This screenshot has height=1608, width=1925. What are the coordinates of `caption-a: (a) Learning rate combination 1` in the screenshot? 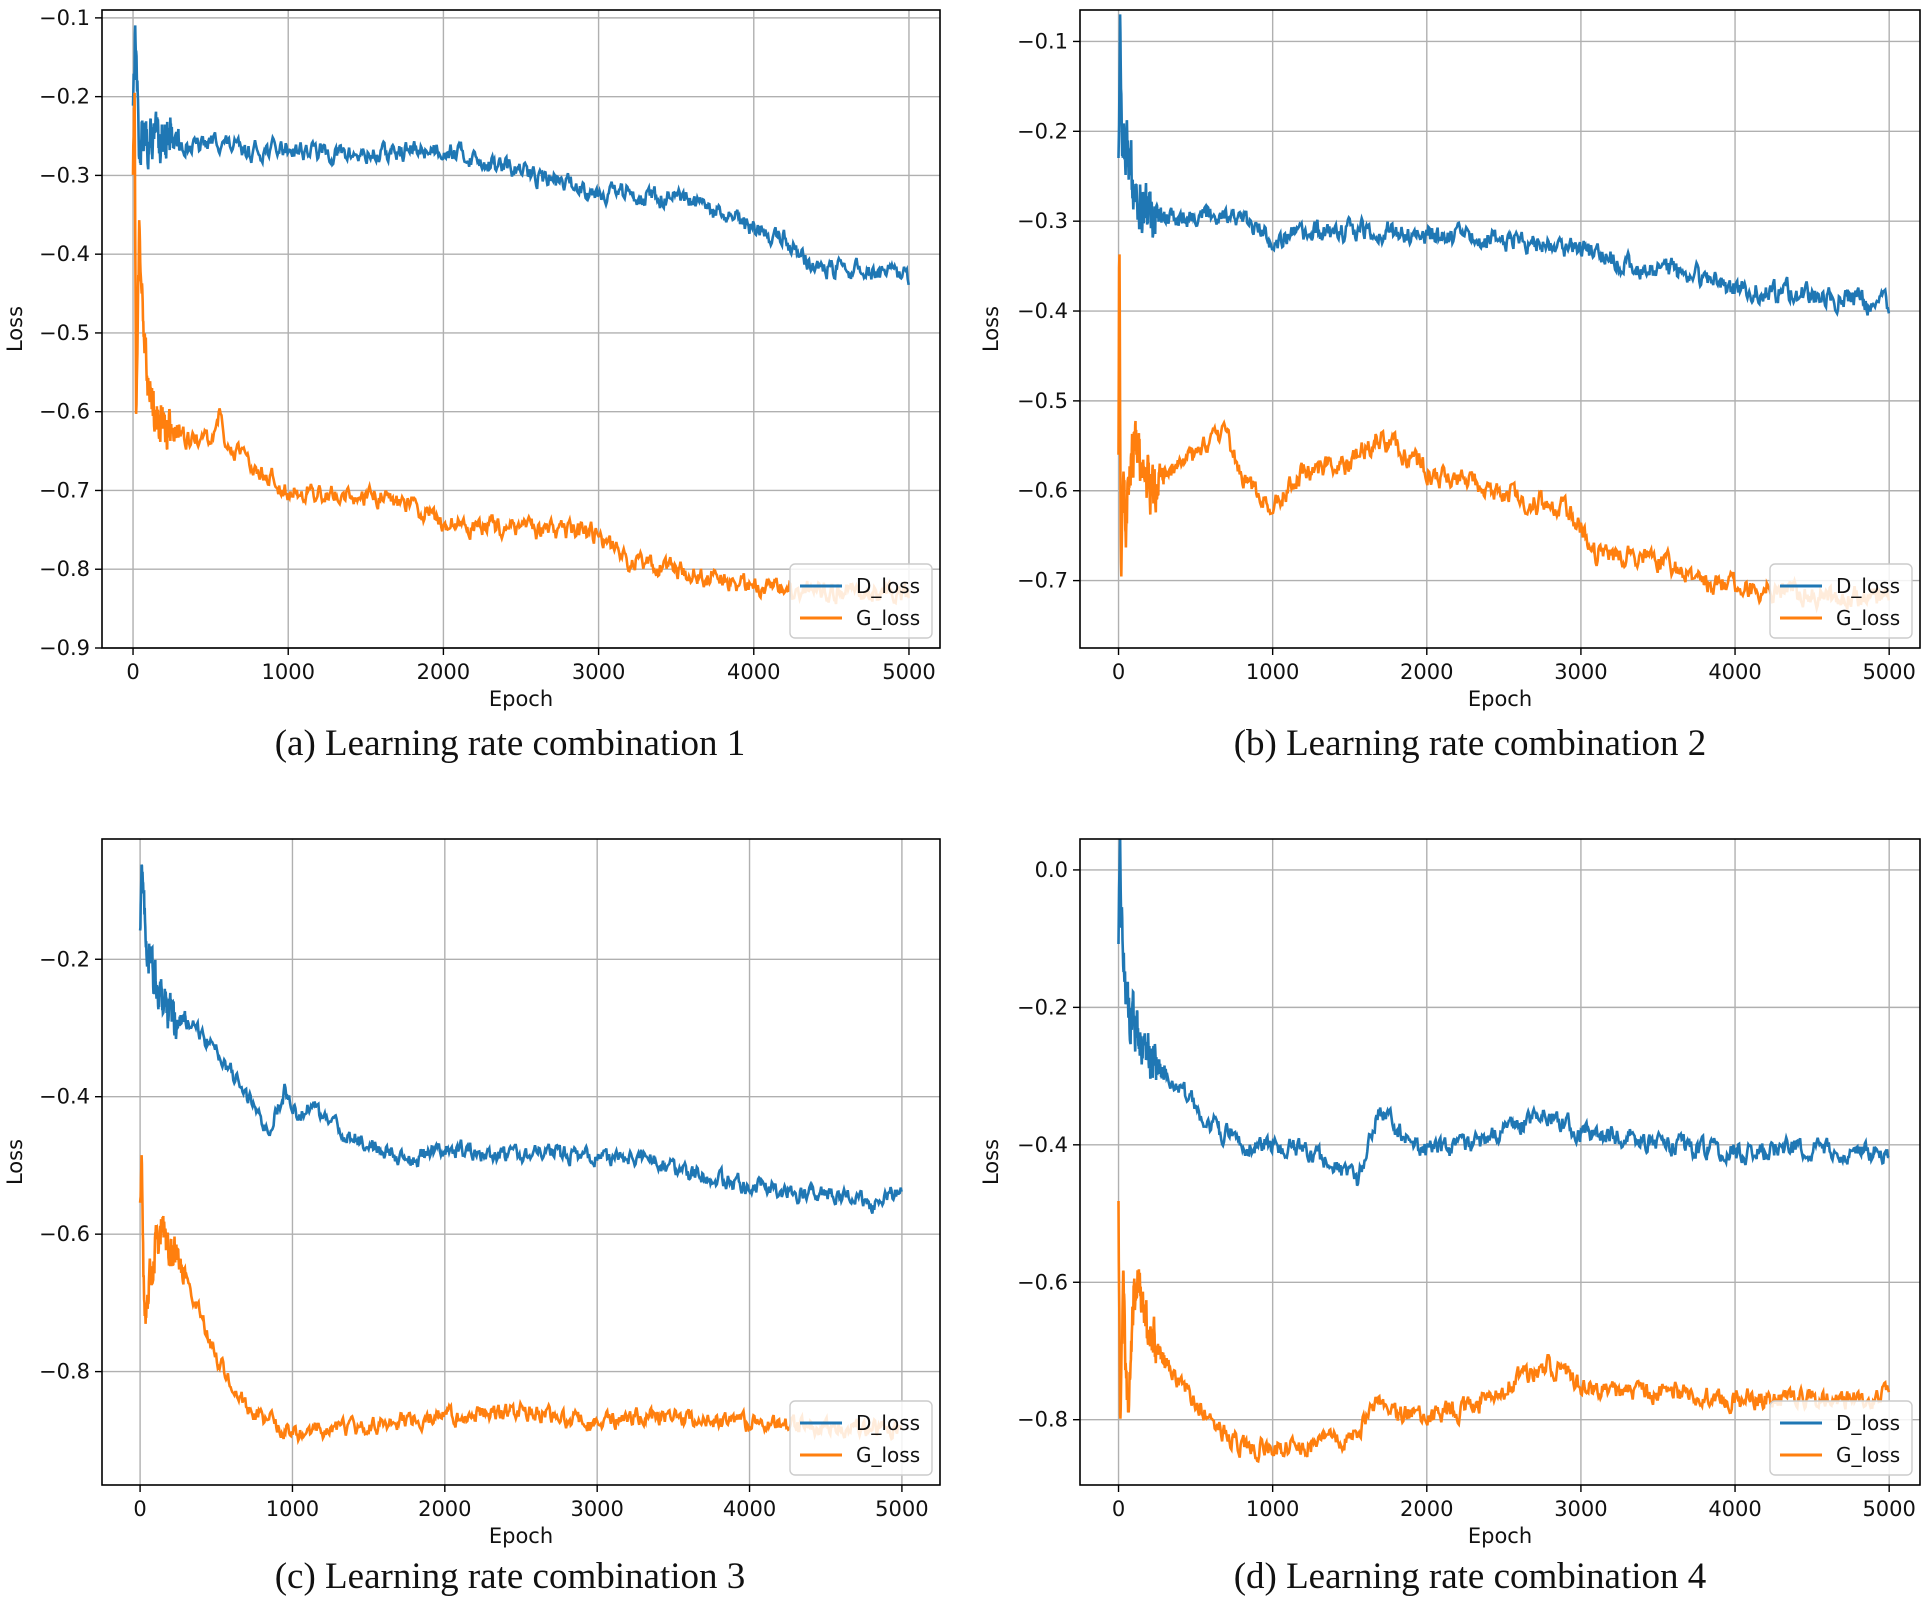 It's located at (510, 743).